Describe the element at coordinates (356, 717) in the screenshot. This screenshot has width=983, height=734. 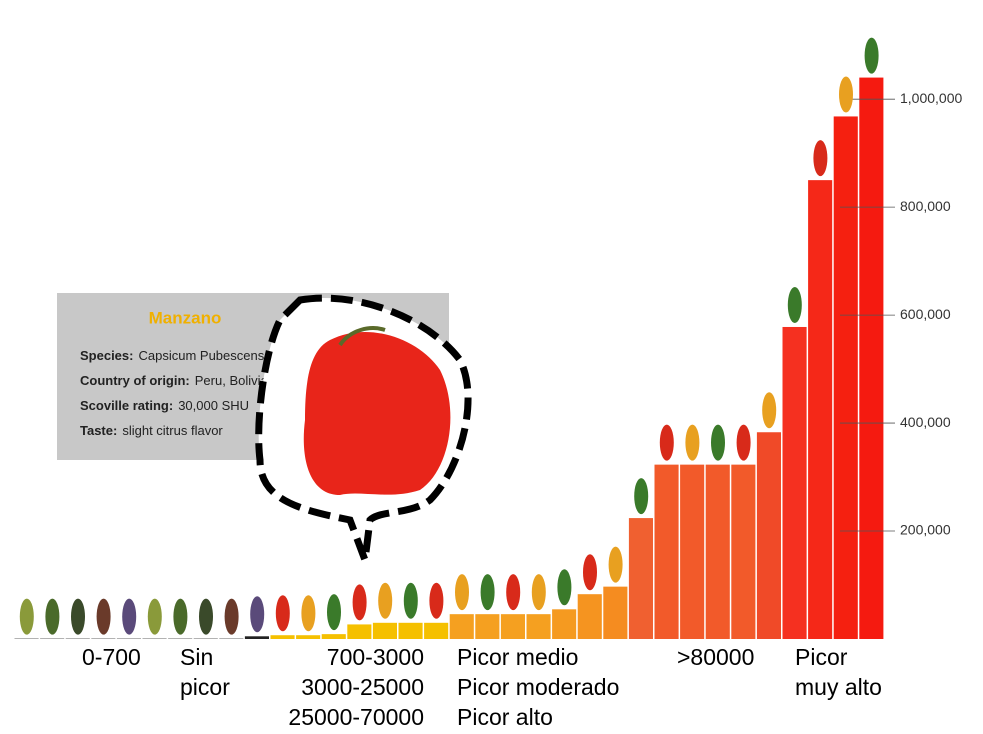
I see `group-label: 25000-70000` at that location.